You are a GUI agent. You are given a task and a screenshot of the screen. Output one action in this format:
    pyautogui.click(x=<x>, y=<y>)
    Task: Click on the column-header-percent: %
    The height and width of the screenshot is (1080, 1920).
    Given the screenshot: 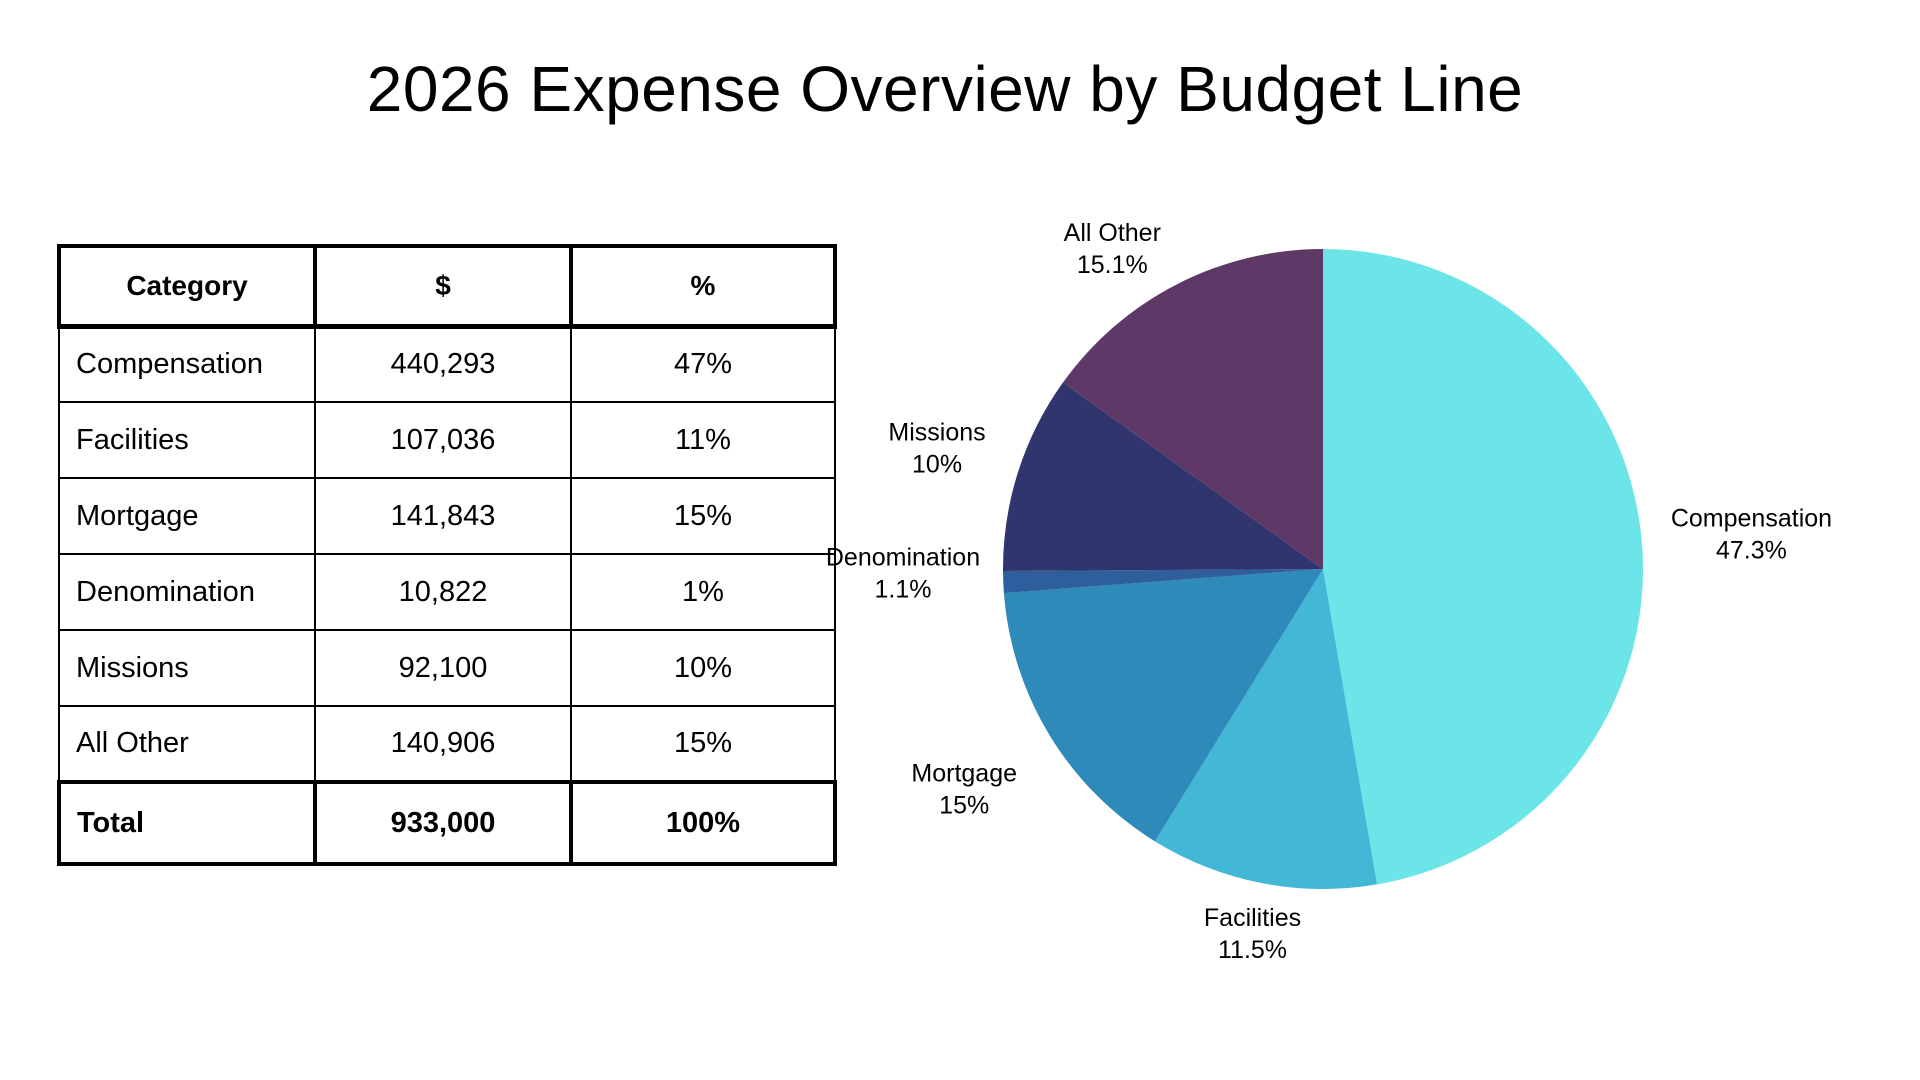 What is the action you would take?
    pyautogui.click(x=703, y=286)
    